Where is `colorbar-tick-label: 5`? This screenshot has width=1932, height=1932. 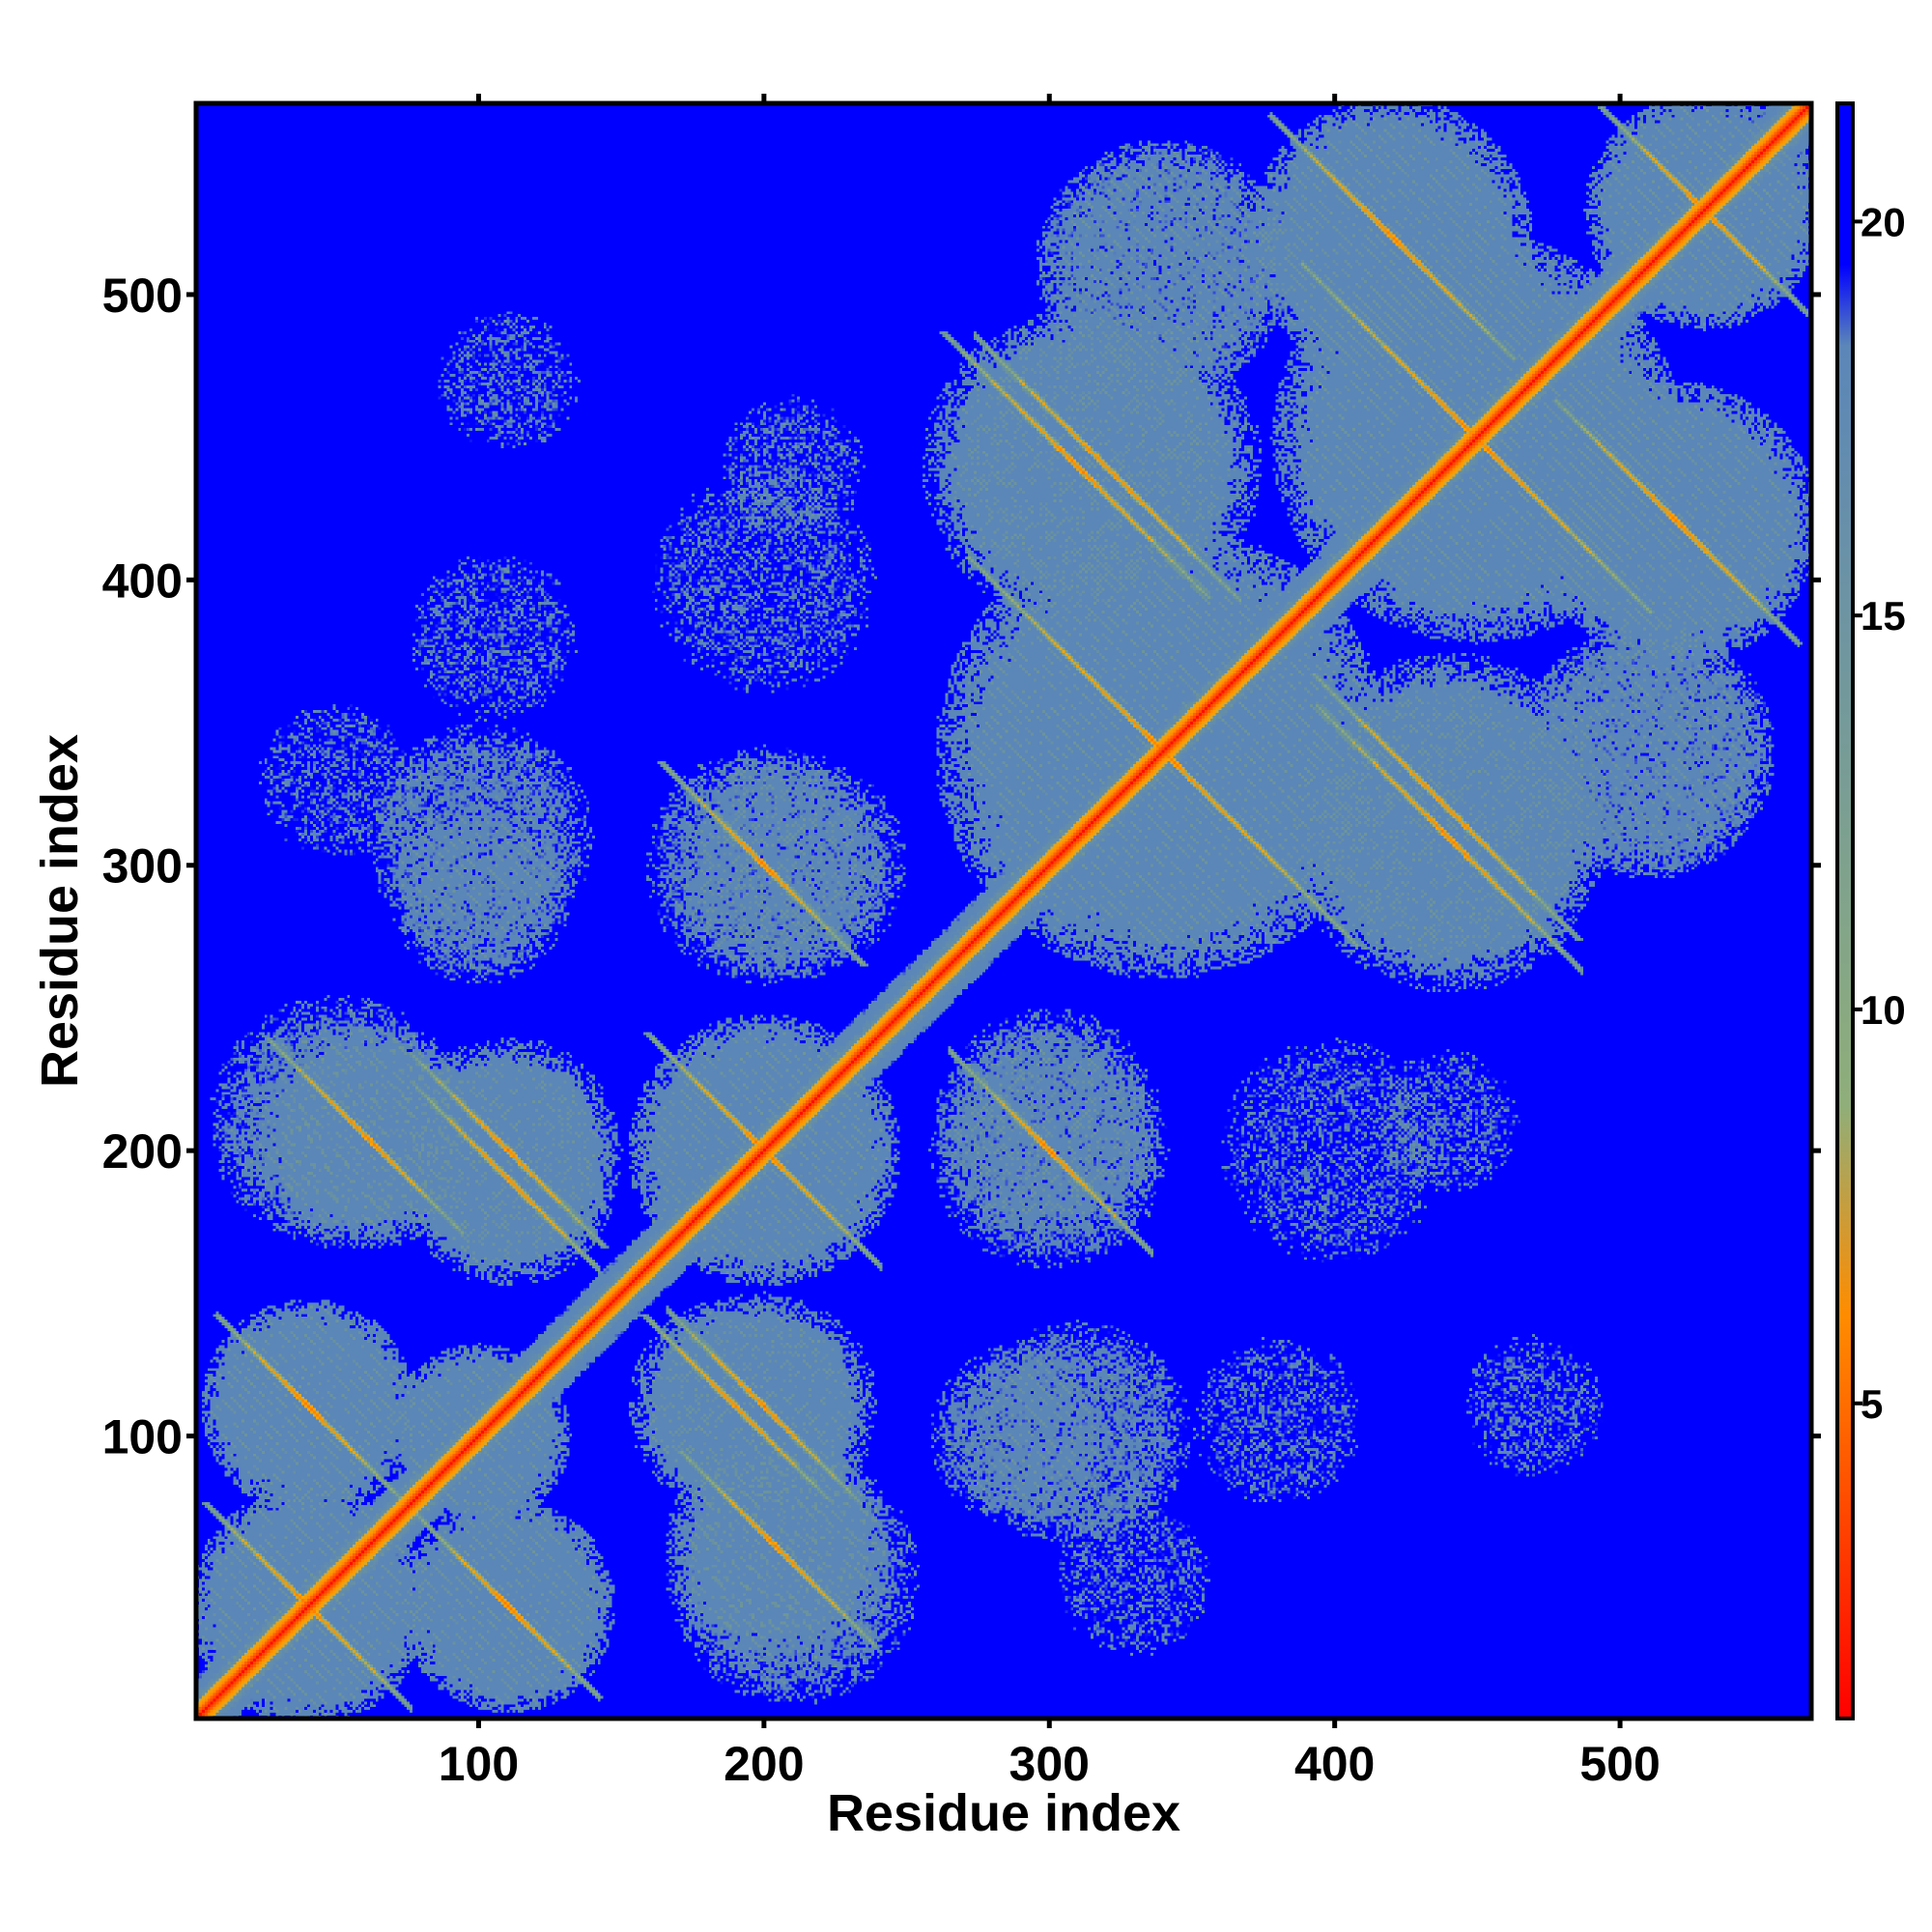 colorbar-tick-label: 5 is located at coordinates (1872, 1404).